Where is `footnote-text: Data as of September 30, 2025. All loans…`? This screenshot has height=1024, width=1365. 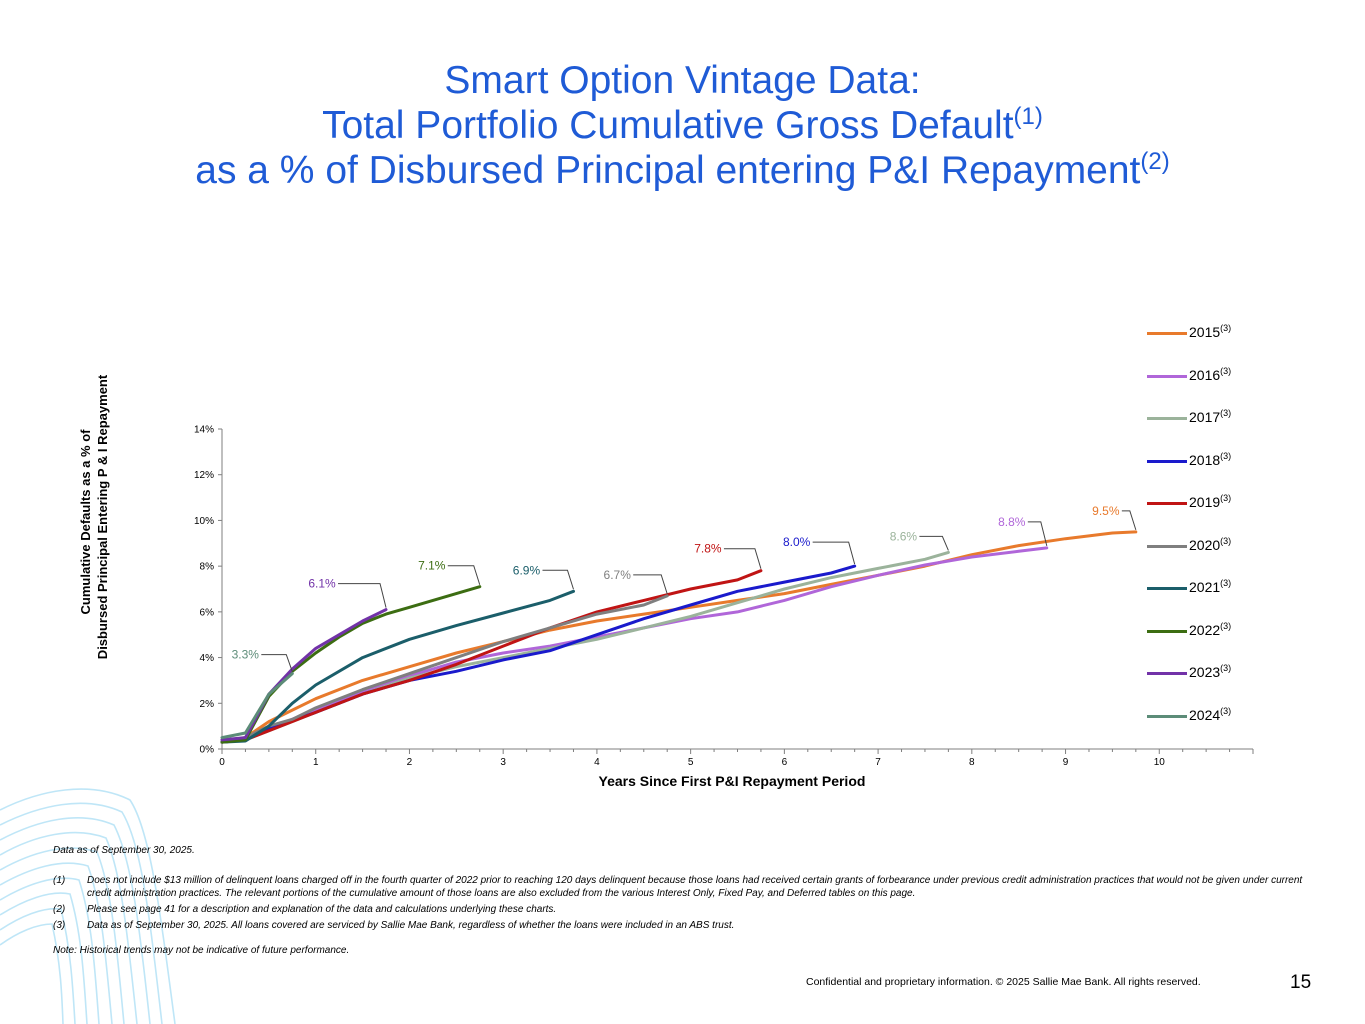
footnote-text: Data as of September 30, 2025. All loans… is located at coordinates (411, 925).